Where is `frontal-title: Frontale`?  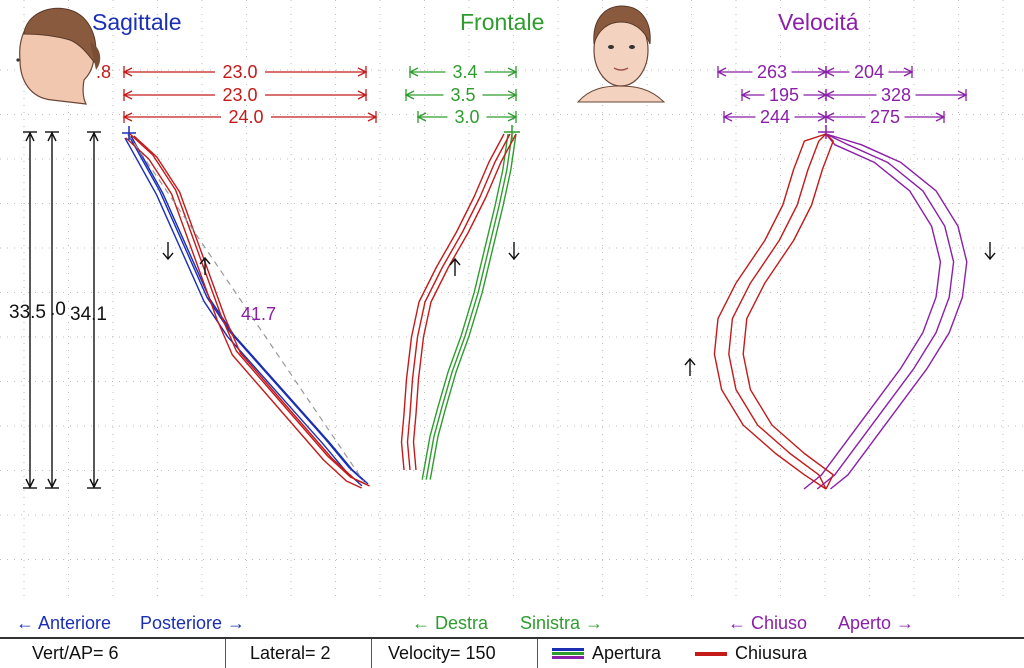 frontal-title: Frontale is located at coordinates (502, 22).